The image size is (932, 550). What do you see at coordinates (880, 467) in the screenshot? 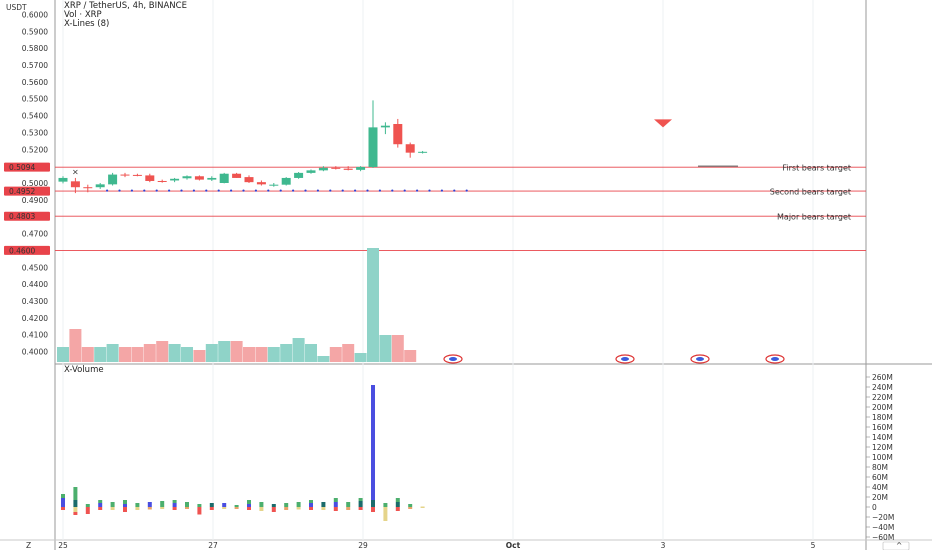
I see `xvolume-tick-label: 80M` at bounding box center [880, 467].